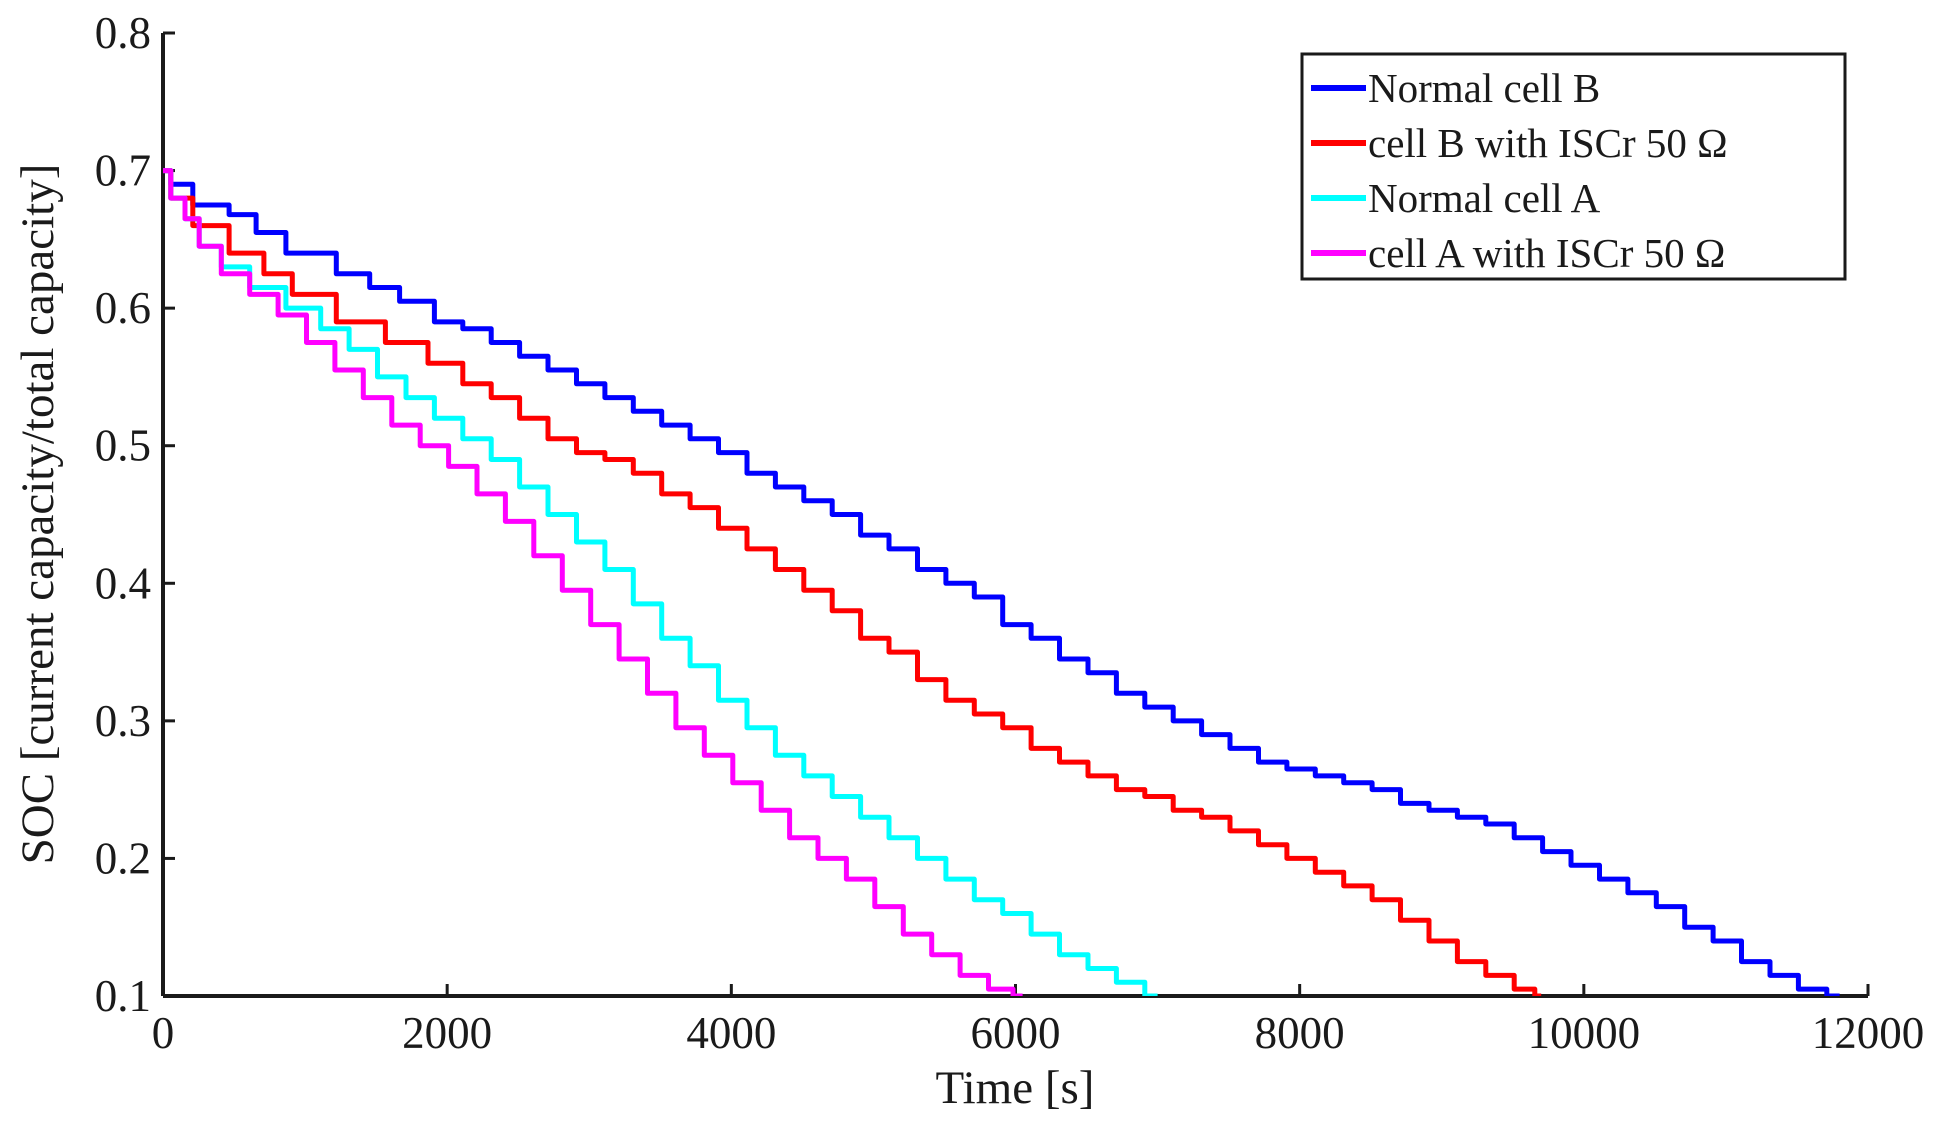 This screenshot has height=1131, width=1942. Describe the element at coordinates (123, 308) in the screenshot. I see `y-tick-label: 0.6` at that location.